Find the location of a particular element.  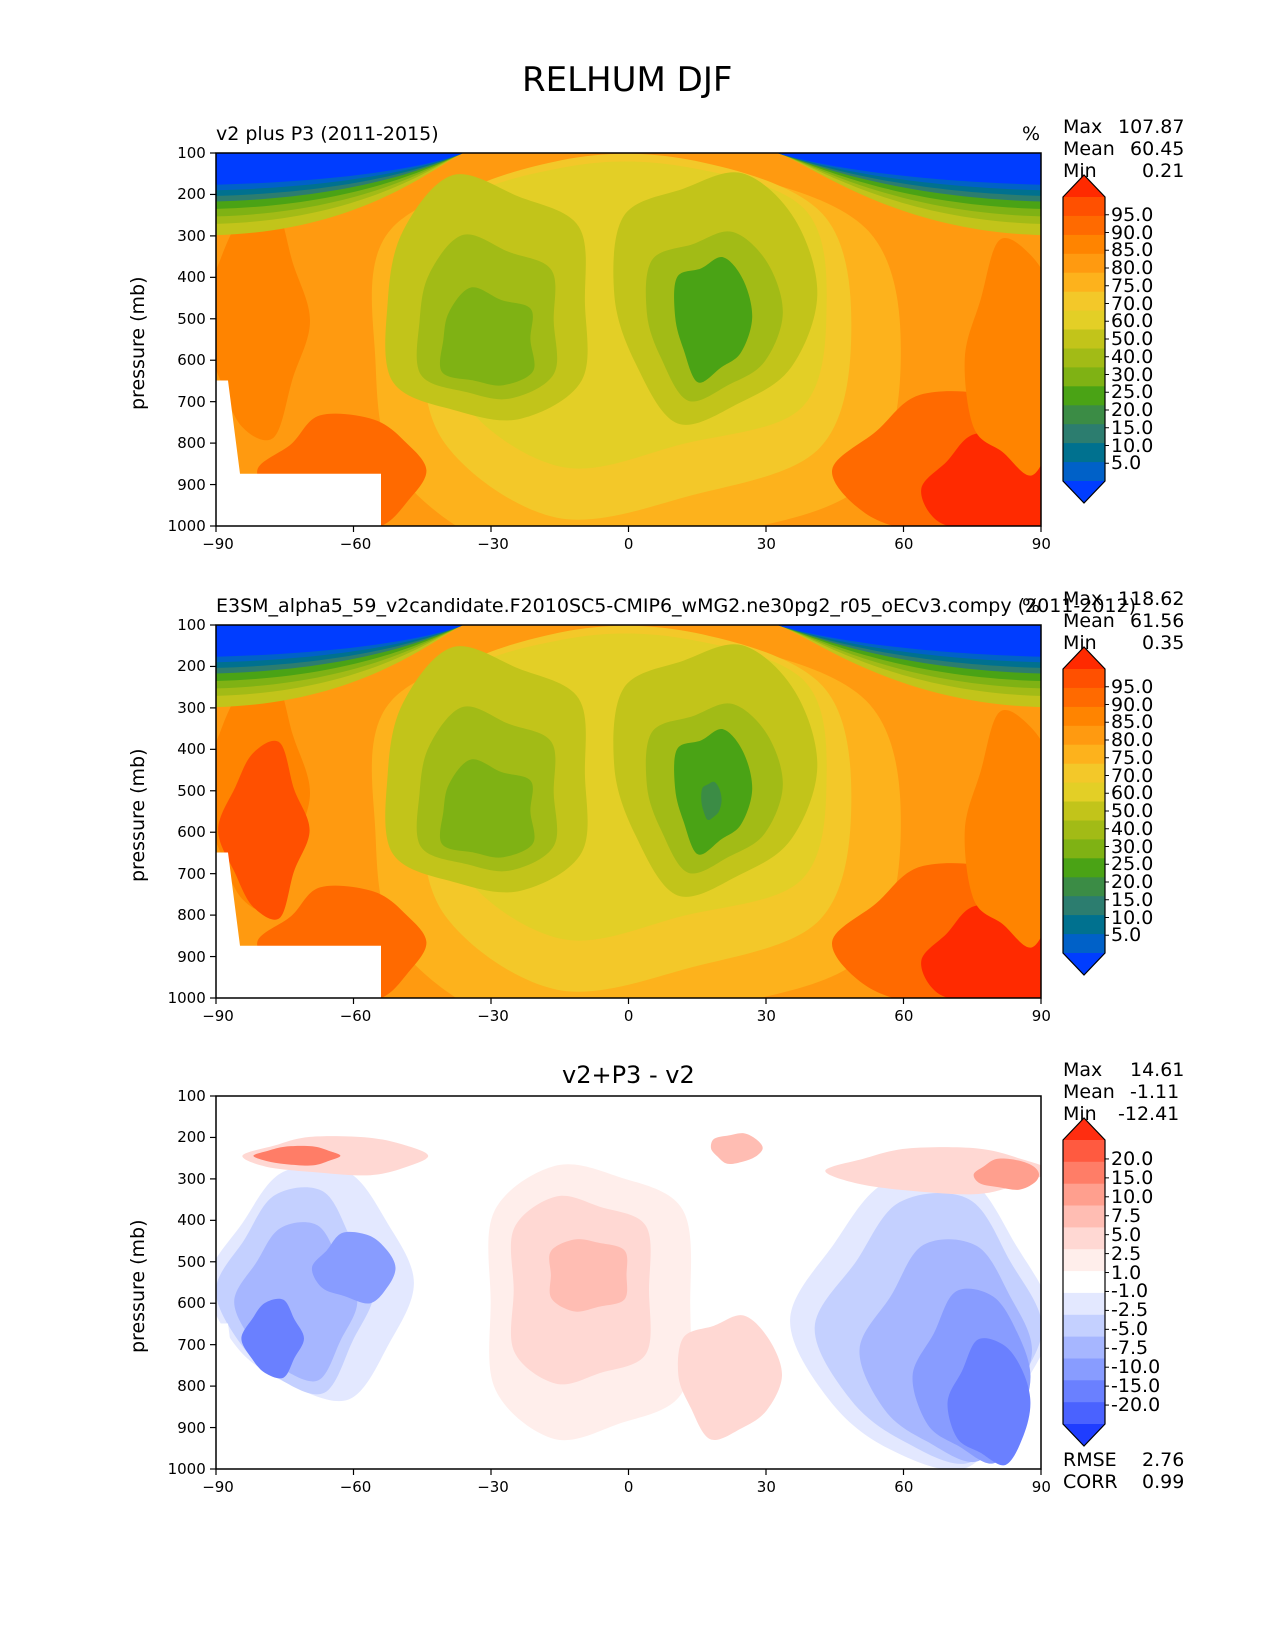

stat-min-value: 0.35 is located at coordinates (1163, 643).